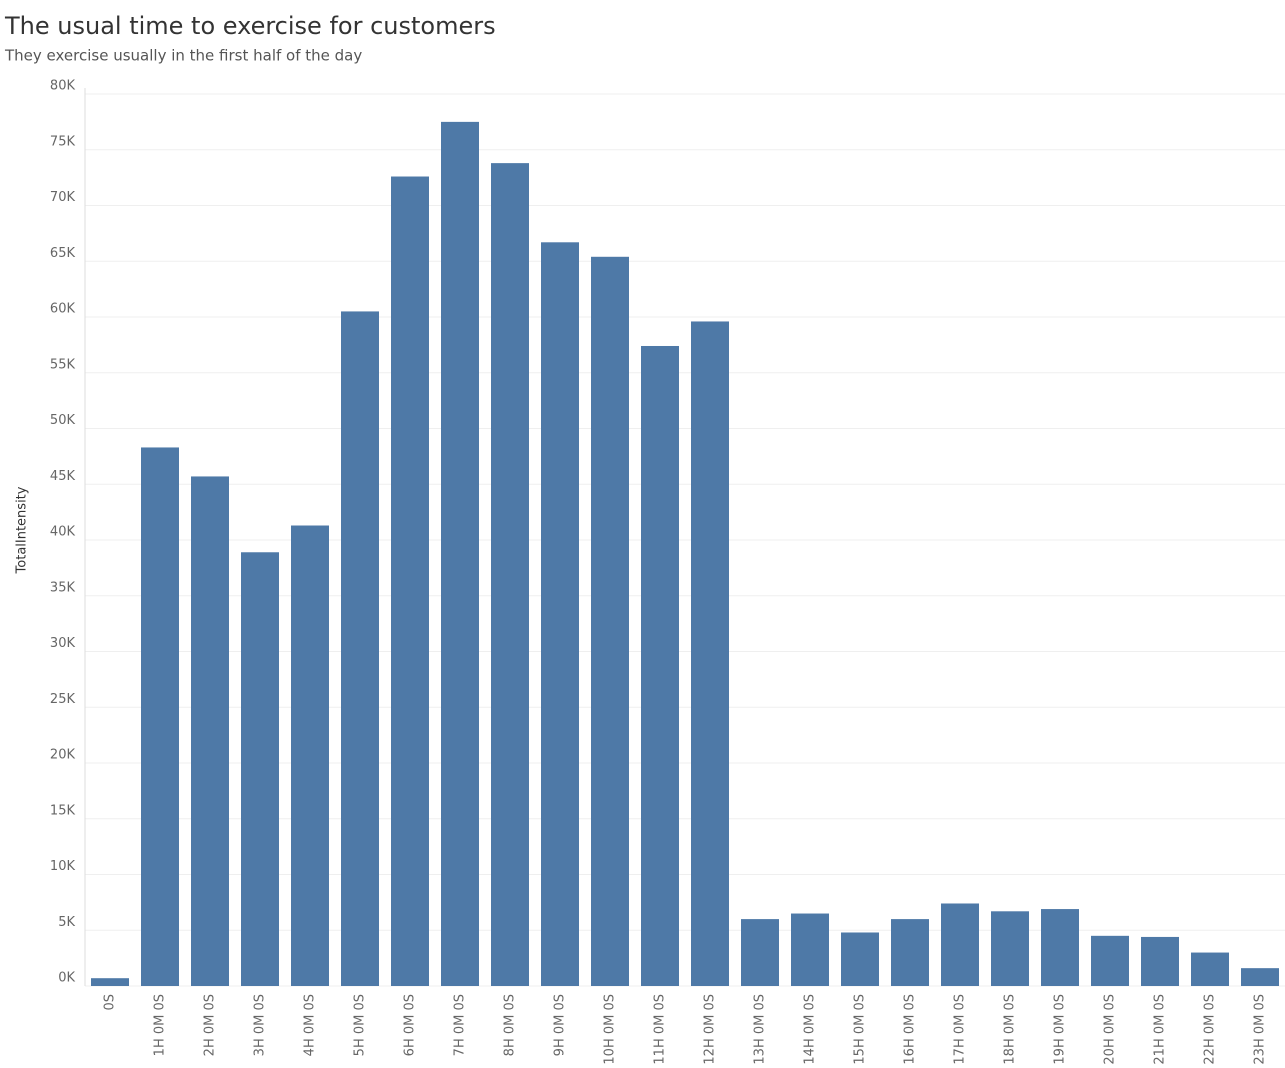  Describe the element at coordinates (1210, 1029) in the screenshot. I see `x-tick-label: 22H 0M 0S` at that location.